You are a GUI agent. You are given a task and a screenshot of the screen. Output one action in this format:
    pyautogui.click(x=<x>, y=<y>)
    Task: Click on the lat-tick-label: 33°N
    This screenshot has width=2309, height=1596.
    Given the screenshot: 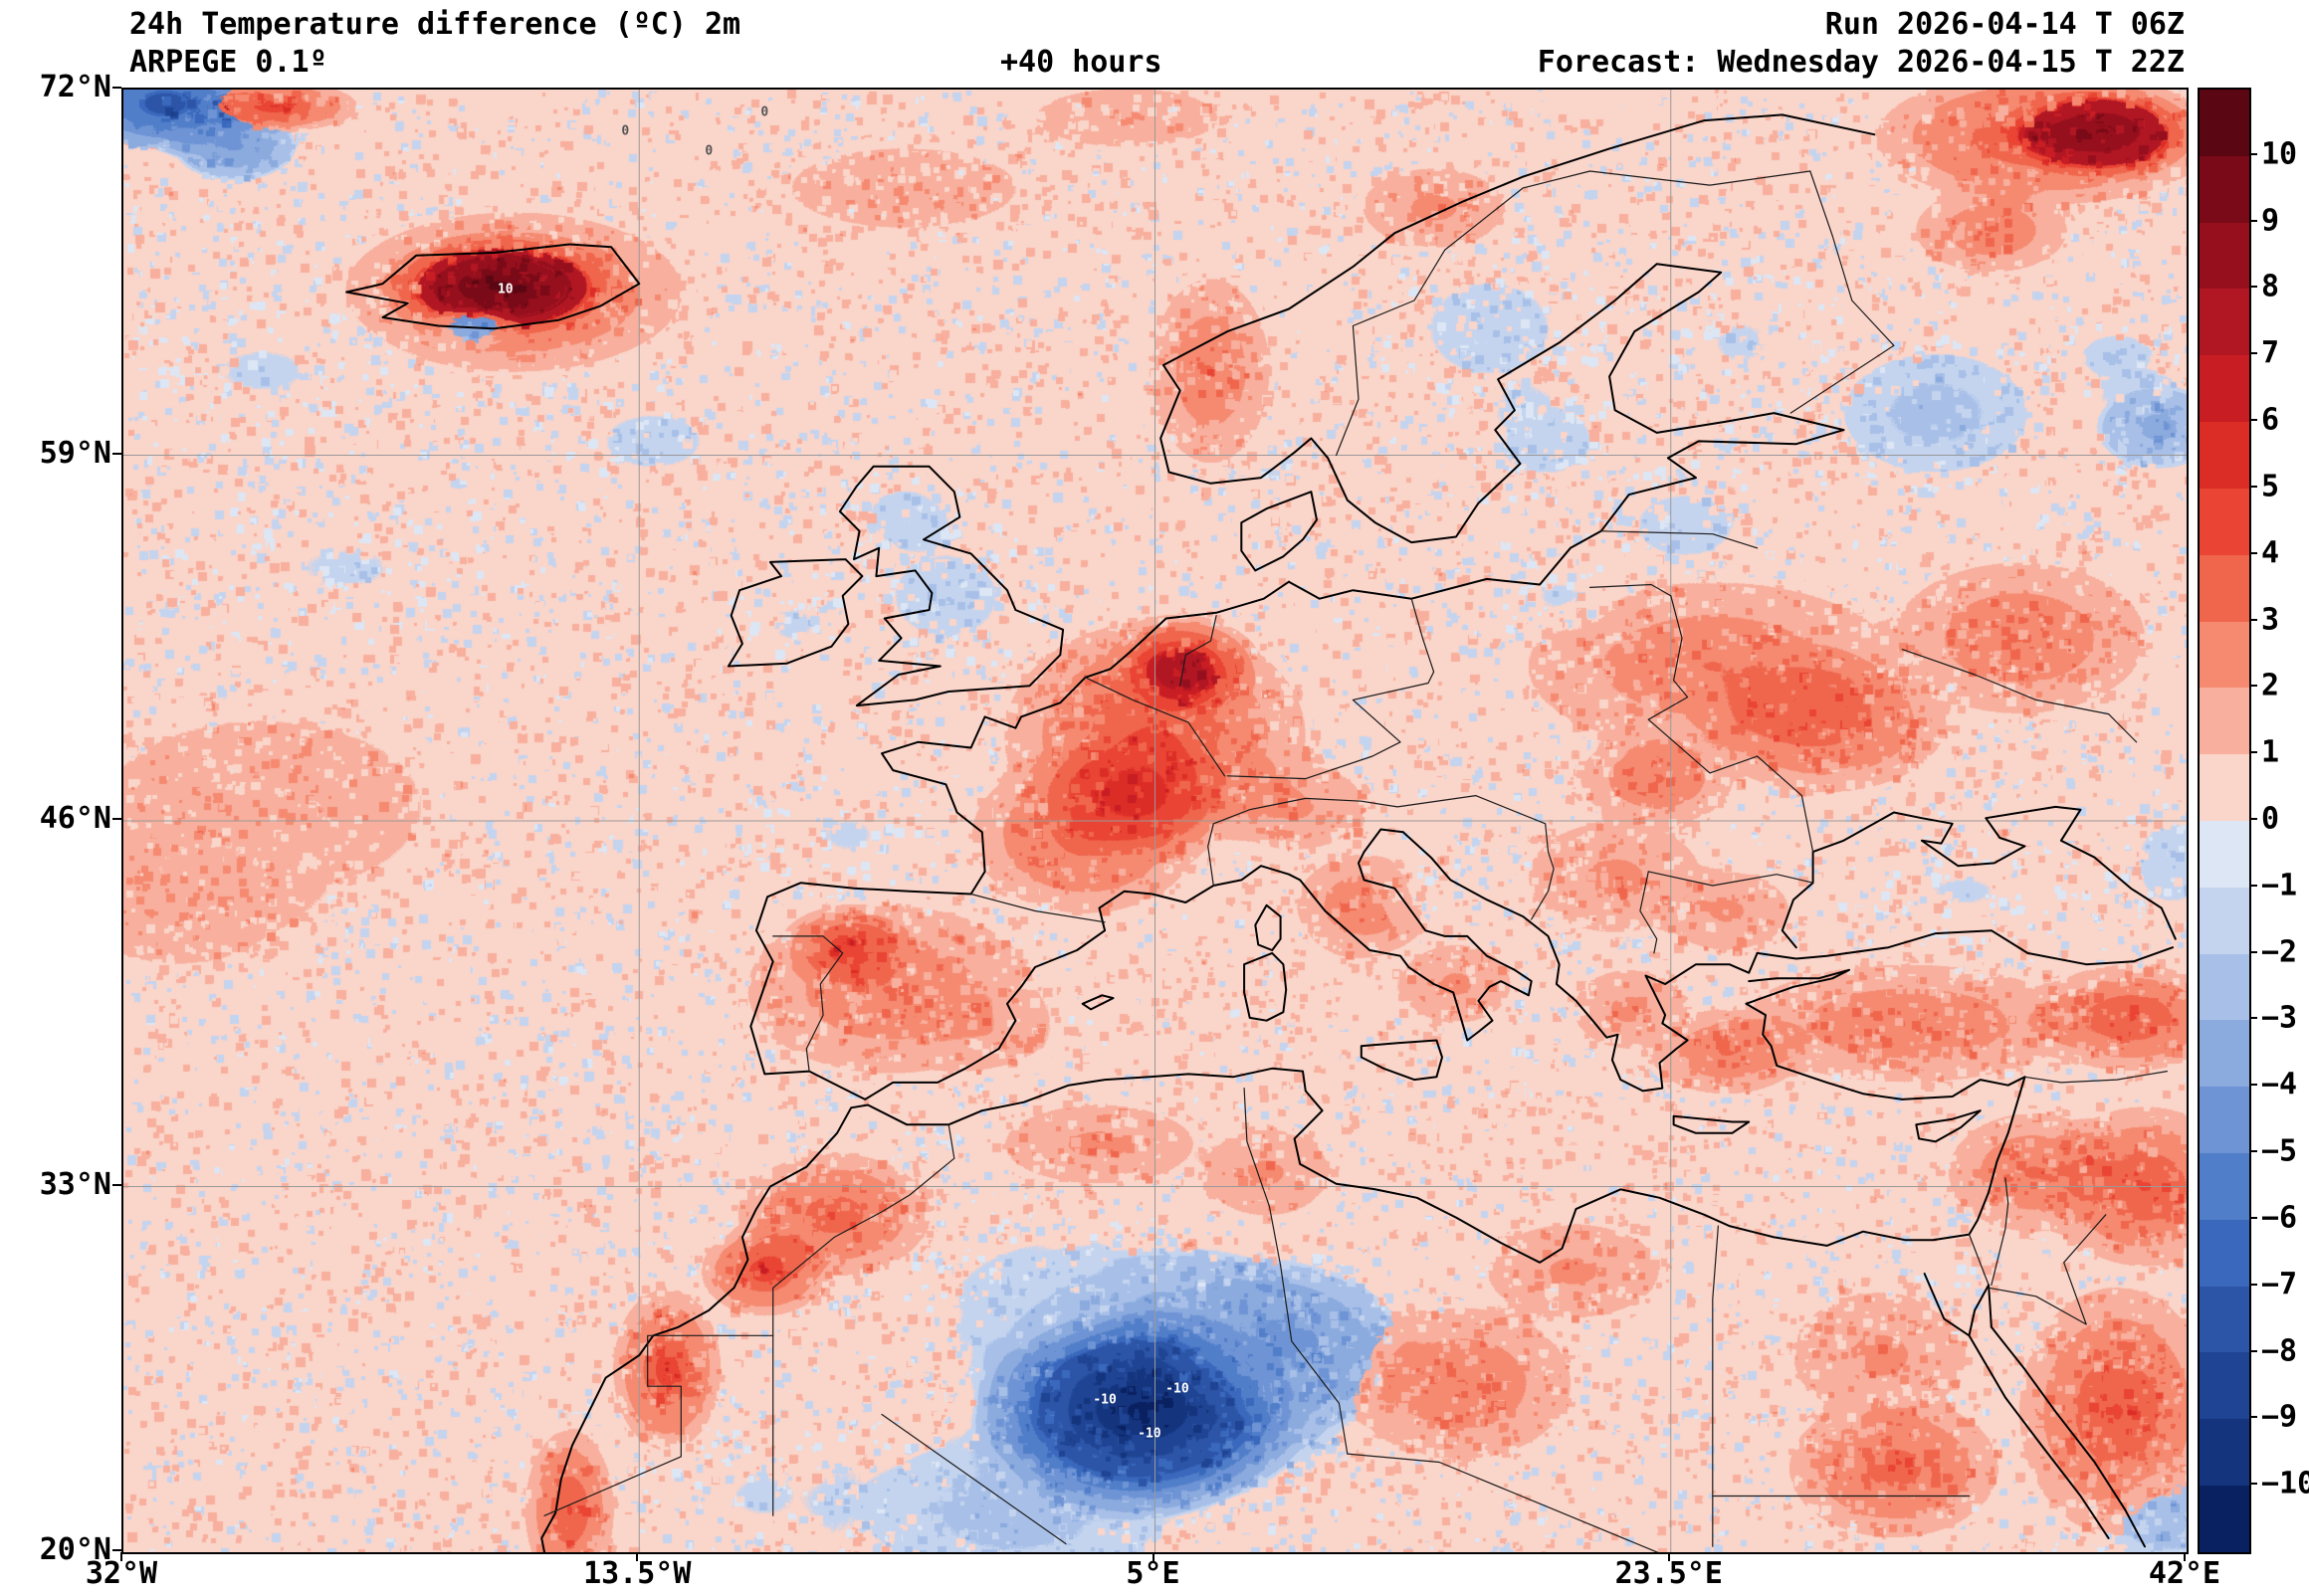 What is the action you would take?
    pyautogui.click(x=75, y=1184)
    